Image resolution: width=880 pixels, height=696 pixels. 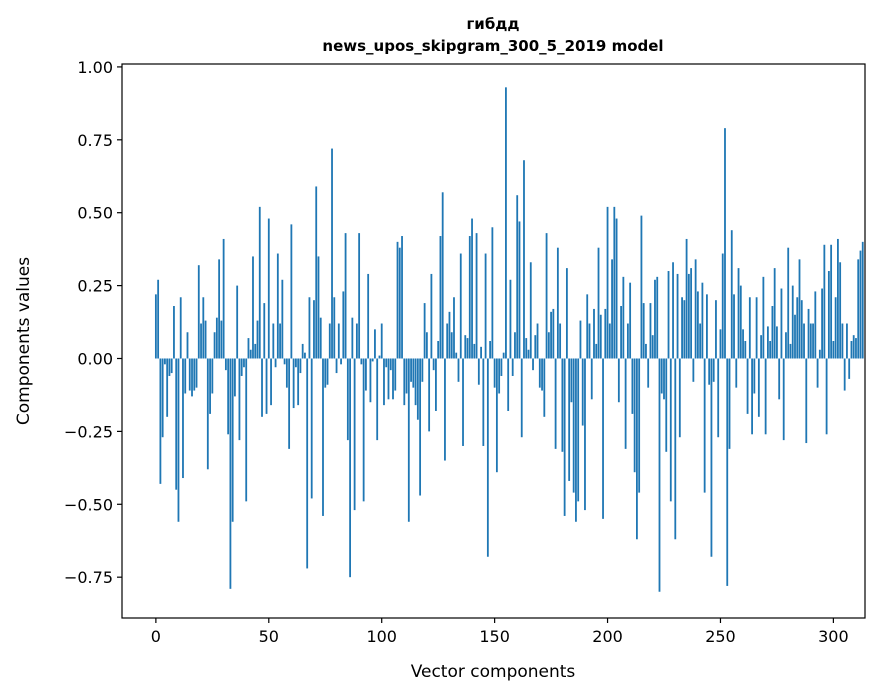 What do you see at coordinates (494, 636) in the screenshot?
I see `x-tick-label: 150` at bounding box center [494, 636].